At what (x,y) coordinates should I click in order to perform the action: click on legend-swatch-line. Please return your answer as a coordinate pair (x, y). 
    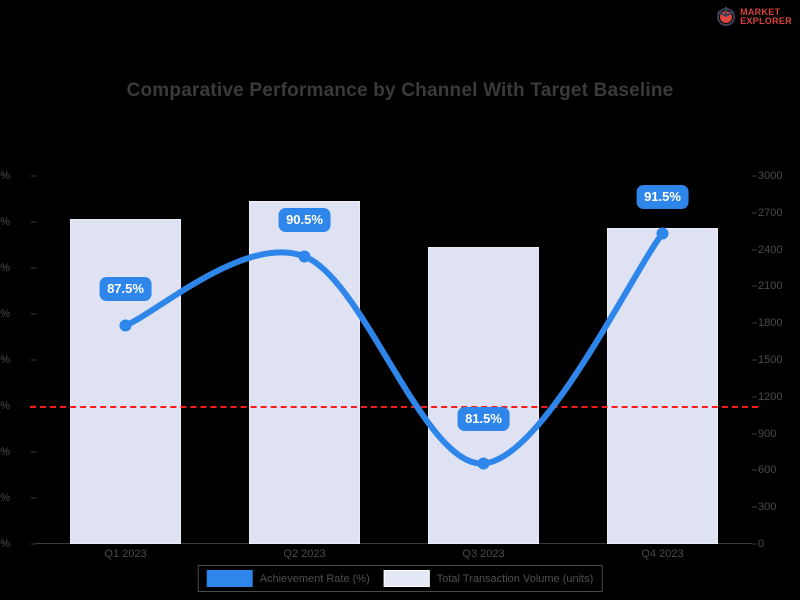
    Looking at the image, I should click on (229, 578).